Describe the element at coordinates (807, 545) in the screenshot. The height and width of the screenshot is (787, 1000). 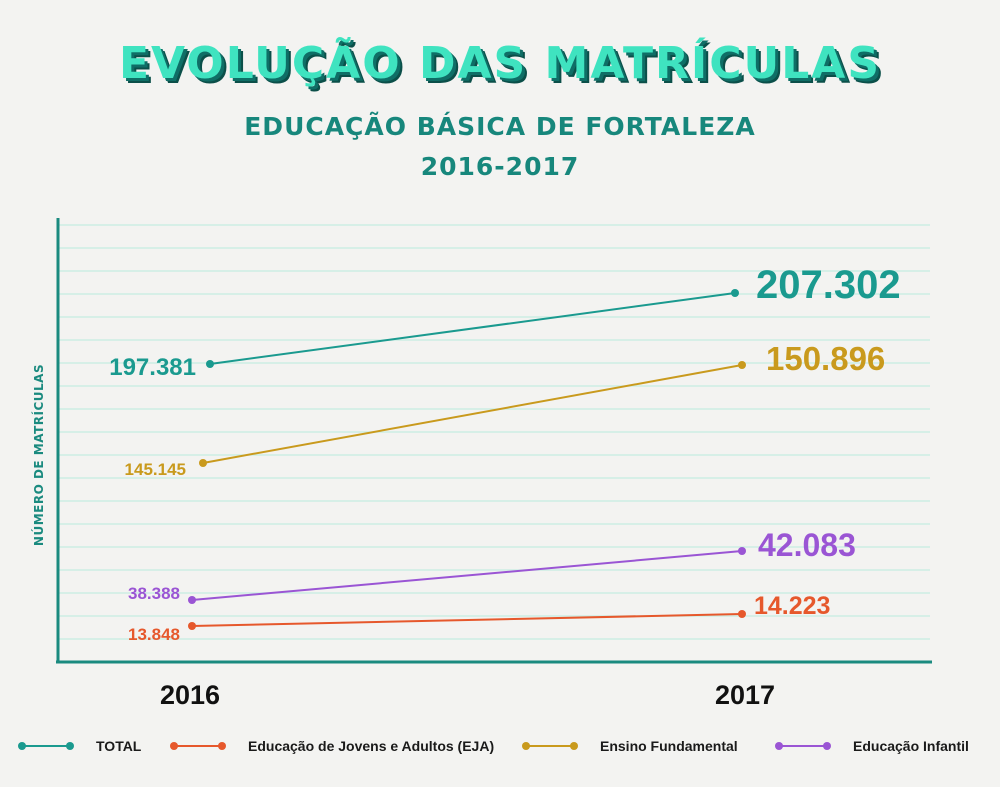
I see `data-label-infantil-2017: 42.083` at that location.